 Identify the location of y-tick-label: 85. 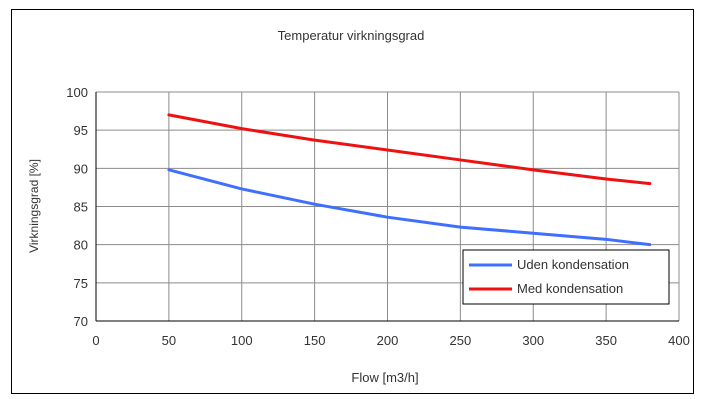
(81, 207).